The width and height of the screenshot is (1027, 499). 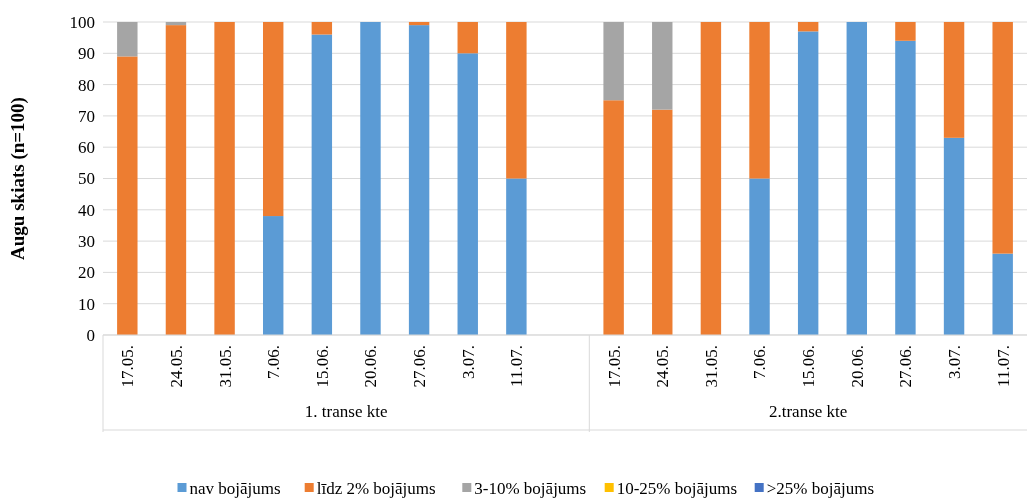 I want to click on y-tick-label: 90, so click(x=86, y=54).